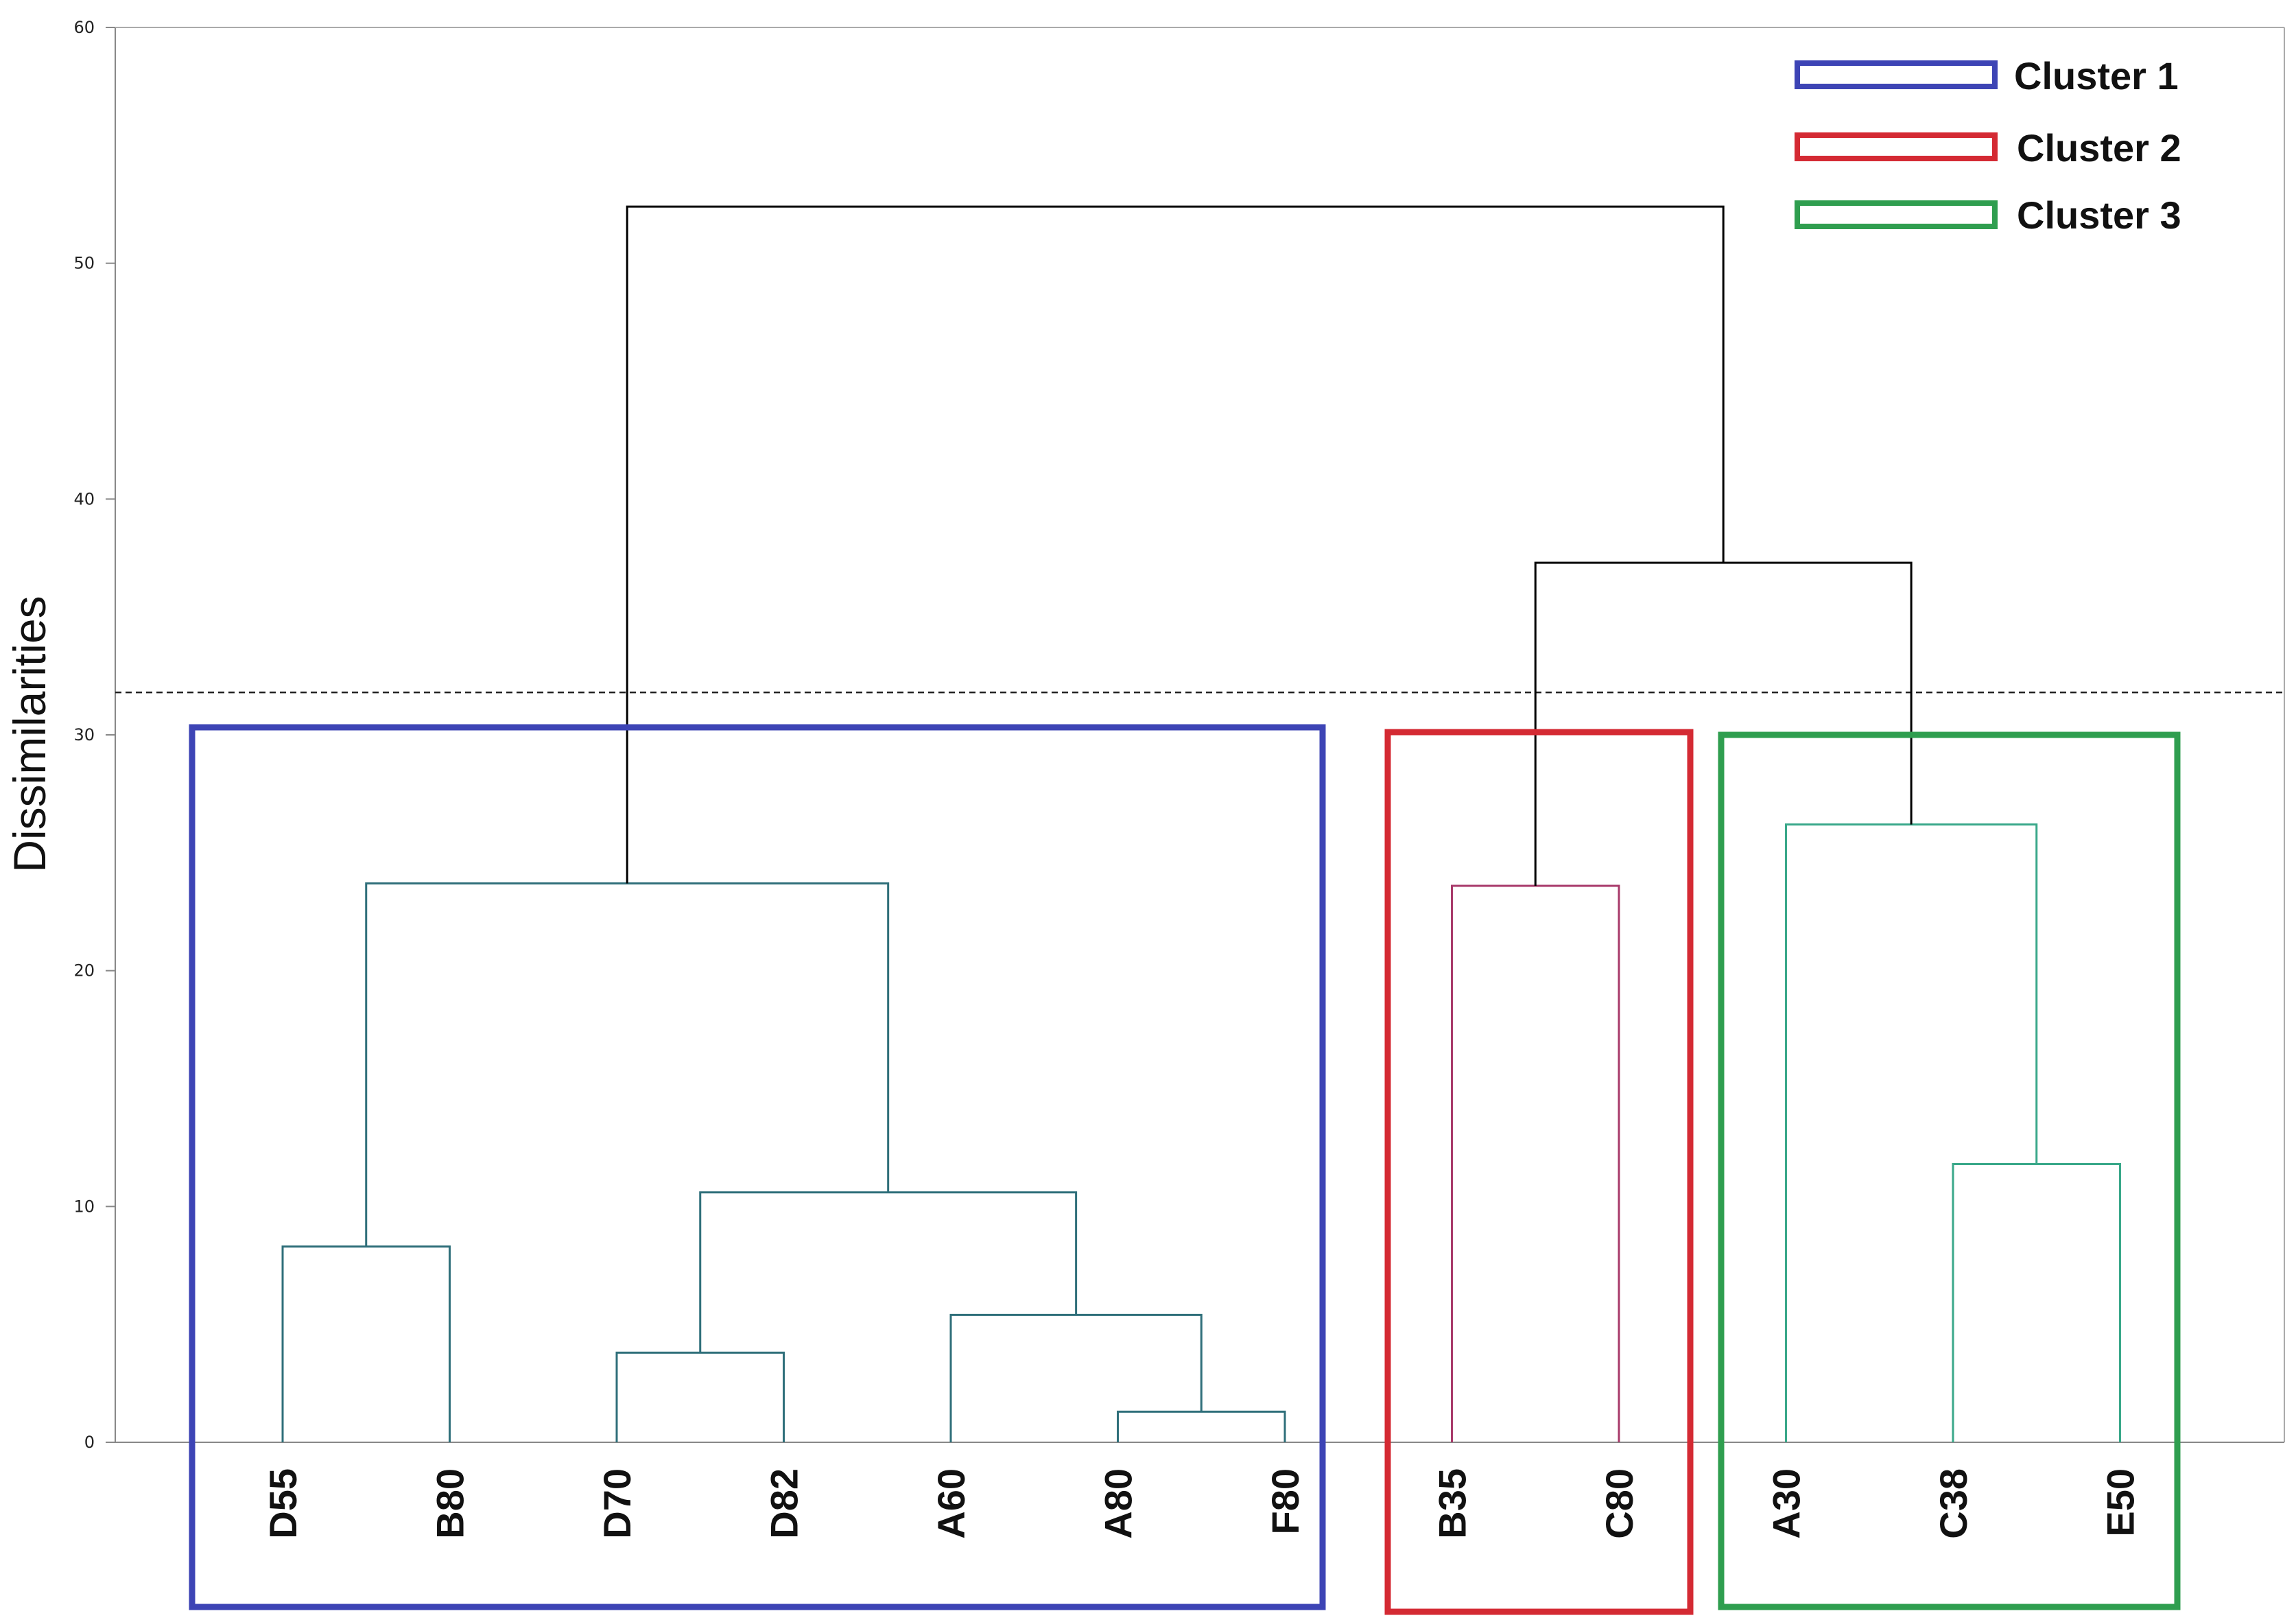 The height and width of the screenshot is (1620, 2296). I want to click on y-tick-label-10: 10, so click(84, 1207).